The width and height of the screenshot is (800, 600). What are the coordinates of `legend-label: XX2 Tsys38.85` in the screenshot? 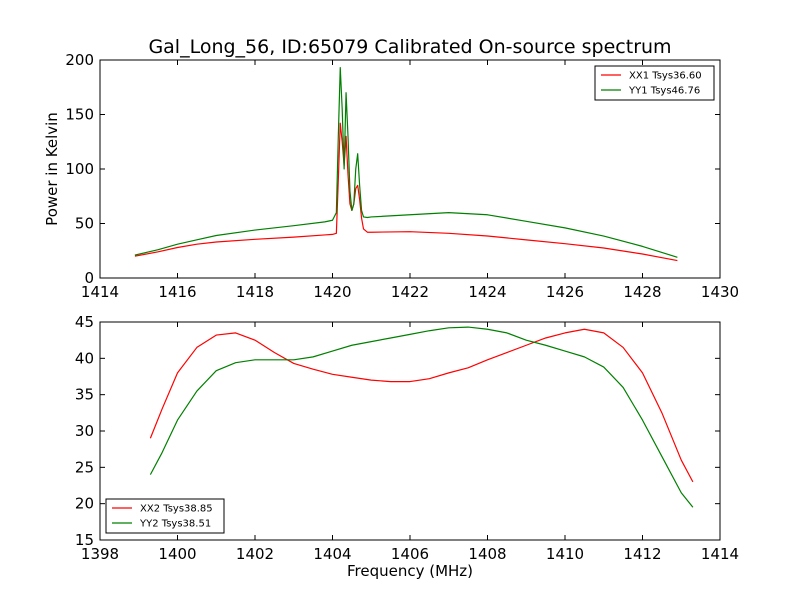 It's located at (176, 509).